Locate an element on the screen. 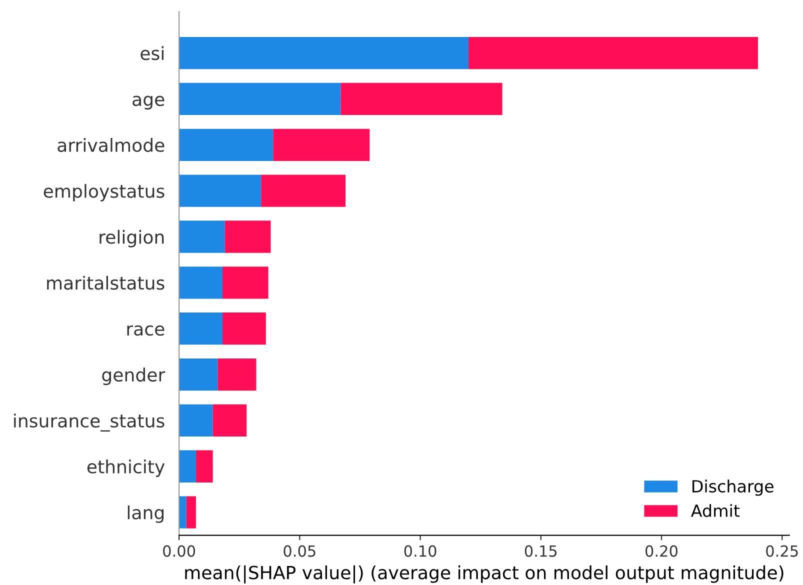 The image size is (803, 585). legend-label: Admit is located at coordinates (715, 511).